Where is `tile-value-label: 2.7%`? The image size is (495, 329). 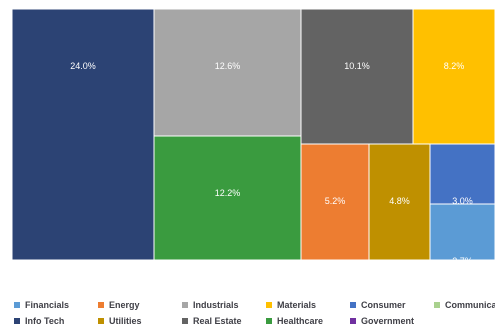 tile-value-label: 2.7% is located at coordinates (462, 261).